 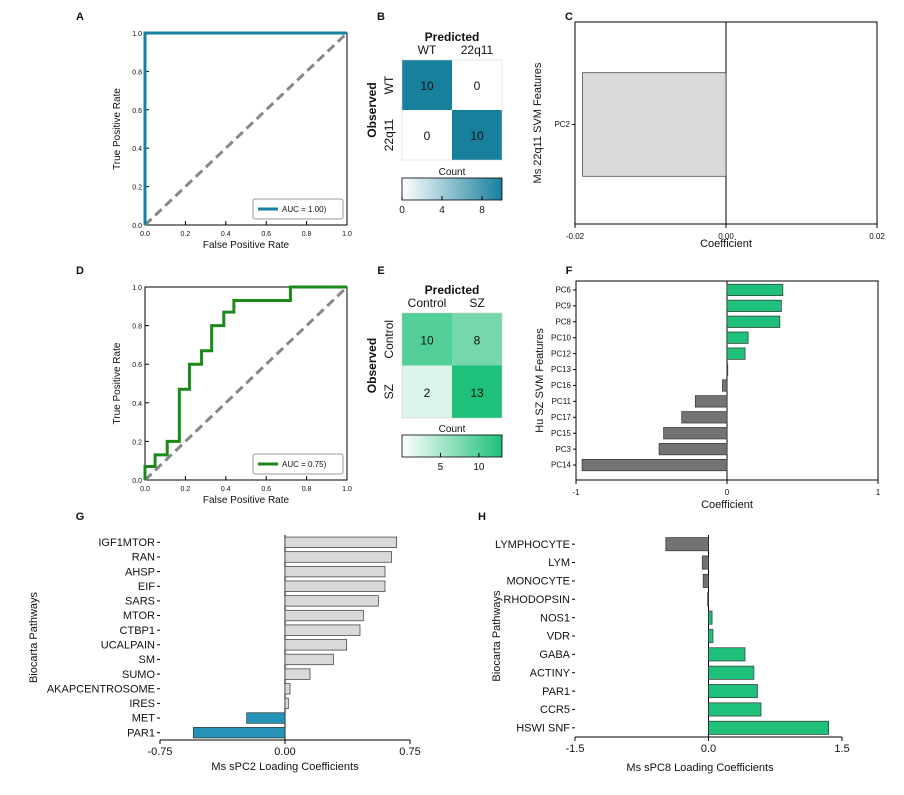 What do you see at coordinates (137, 111) in the screenshot?
I see `y-tick-label: 0.6` at bounding box center [137, 111].